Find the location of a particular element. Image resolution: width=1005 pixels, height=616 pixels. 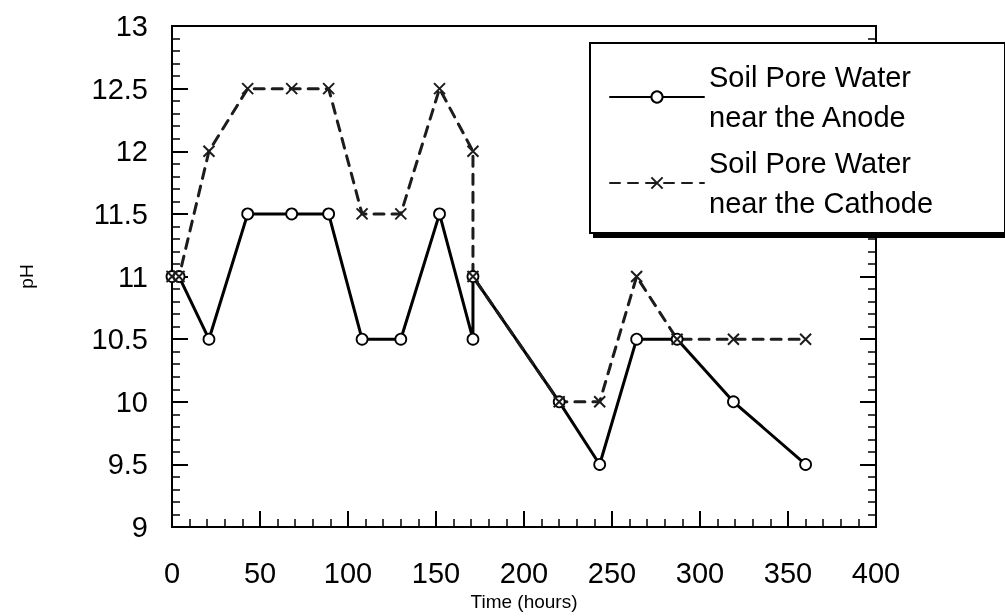

x-tick-label: 50 is located at coordinates (260, 572).